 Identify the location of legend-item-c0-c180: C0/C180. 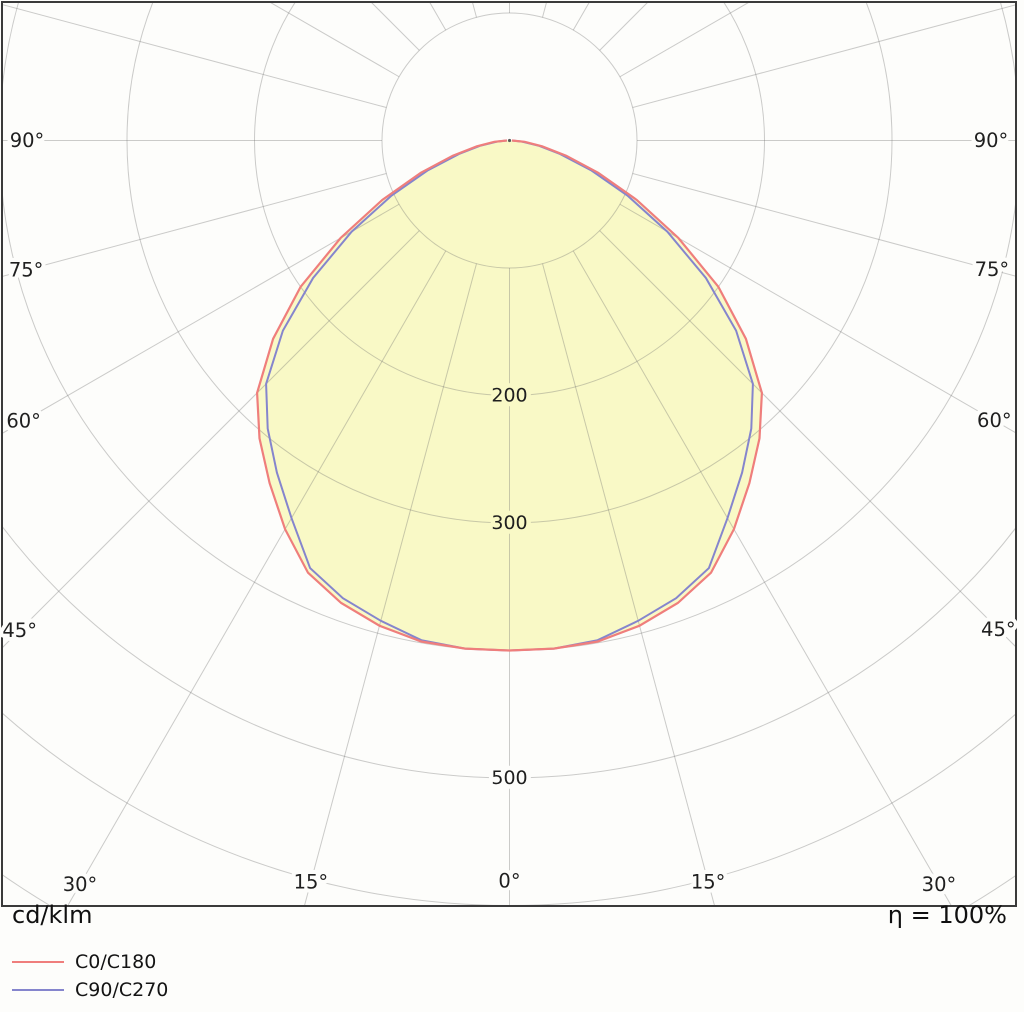
(90, 962).